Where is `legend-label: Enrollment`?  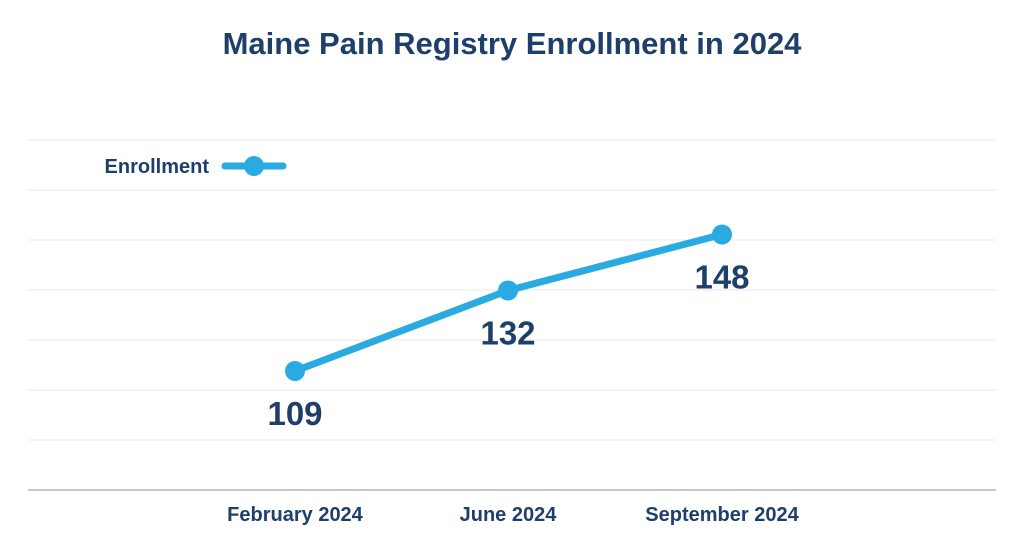 legend-label: Enrollment is located at coordinates (157, 167).